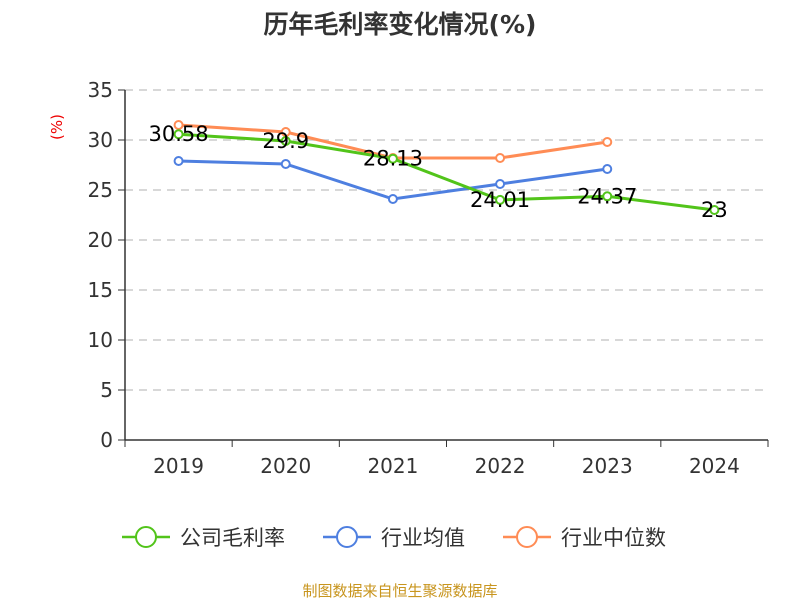  What do you see at coordinates (100, 340) in the screenshot?
I see `y-tick-label: 10` at bounding box center [100, 340].